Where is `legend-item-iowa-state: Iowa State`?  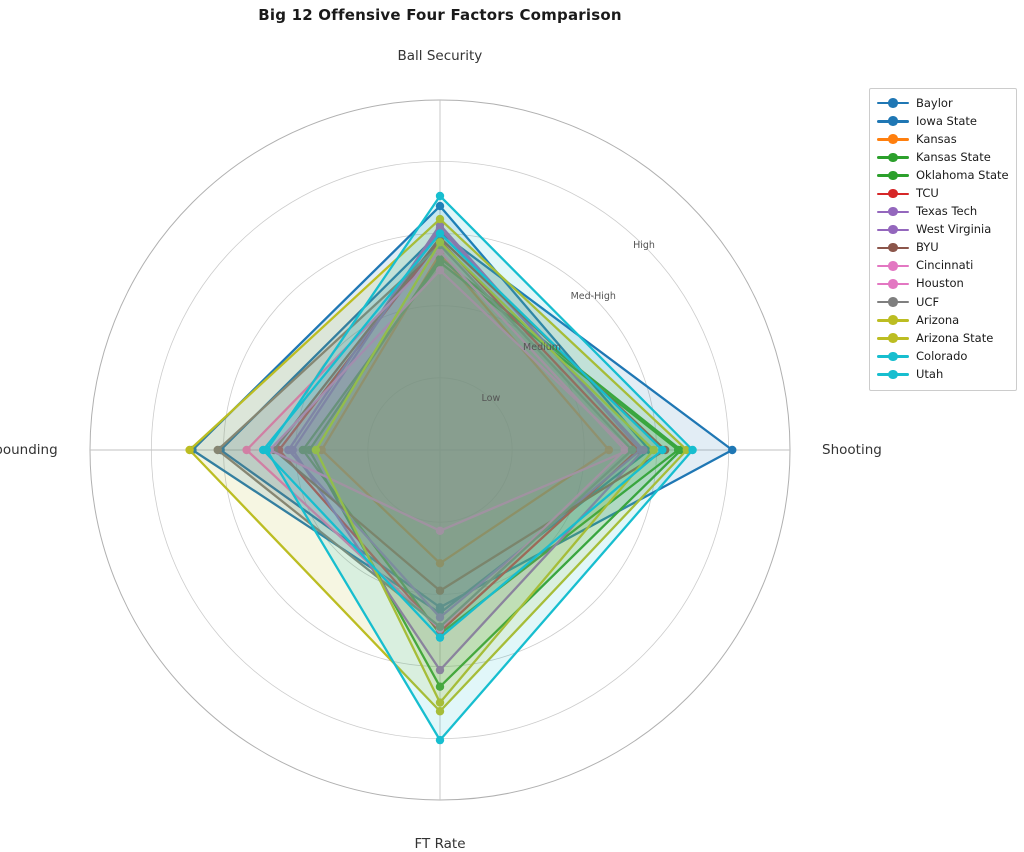 legend-item-iowa-state: Iowa State is located at coordinates (943, 121).